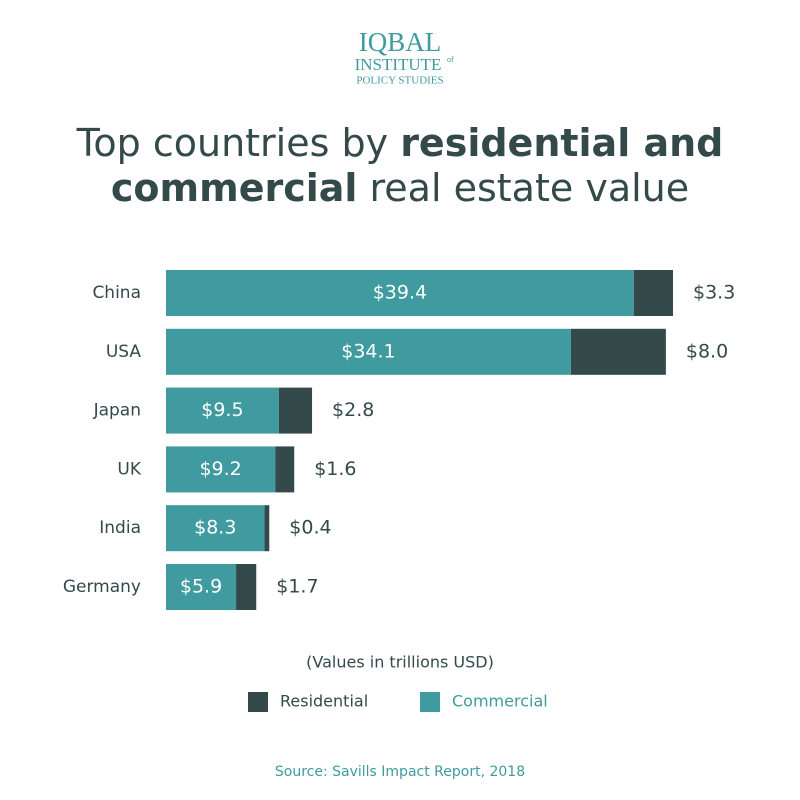  What do you see at coordinates (102, 587) in the screenshot?
I see `category-label: Germany` at bounding box center [102, 587].